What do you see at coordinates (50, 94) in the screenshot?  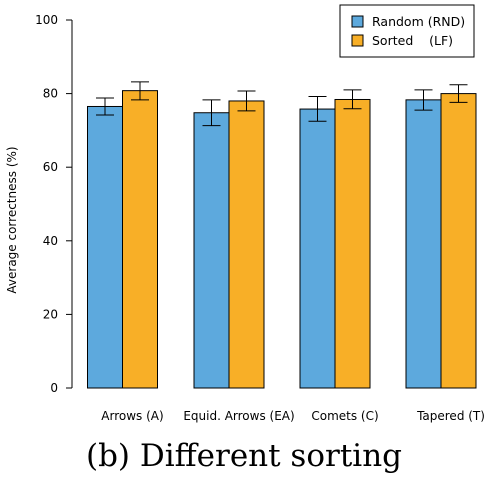 I see `y-tick-label: 80` at bounding box center [50, 94].